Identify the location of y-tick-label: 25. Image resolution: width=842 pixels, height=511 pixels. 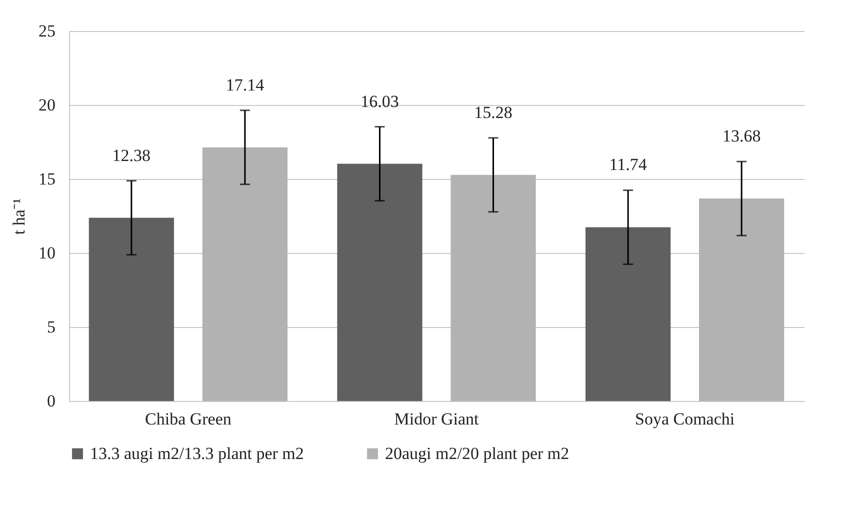
(47, 31).